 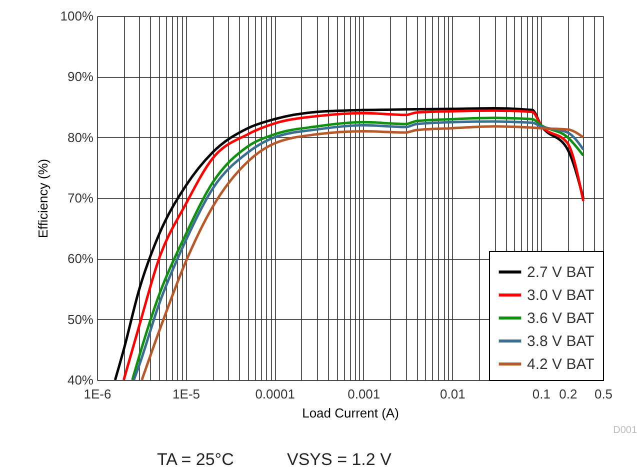 What do you see at coordinates (80, 380) in the screenshot?
I see `y-tick-label: 40%` at bounding box center [80, 380].